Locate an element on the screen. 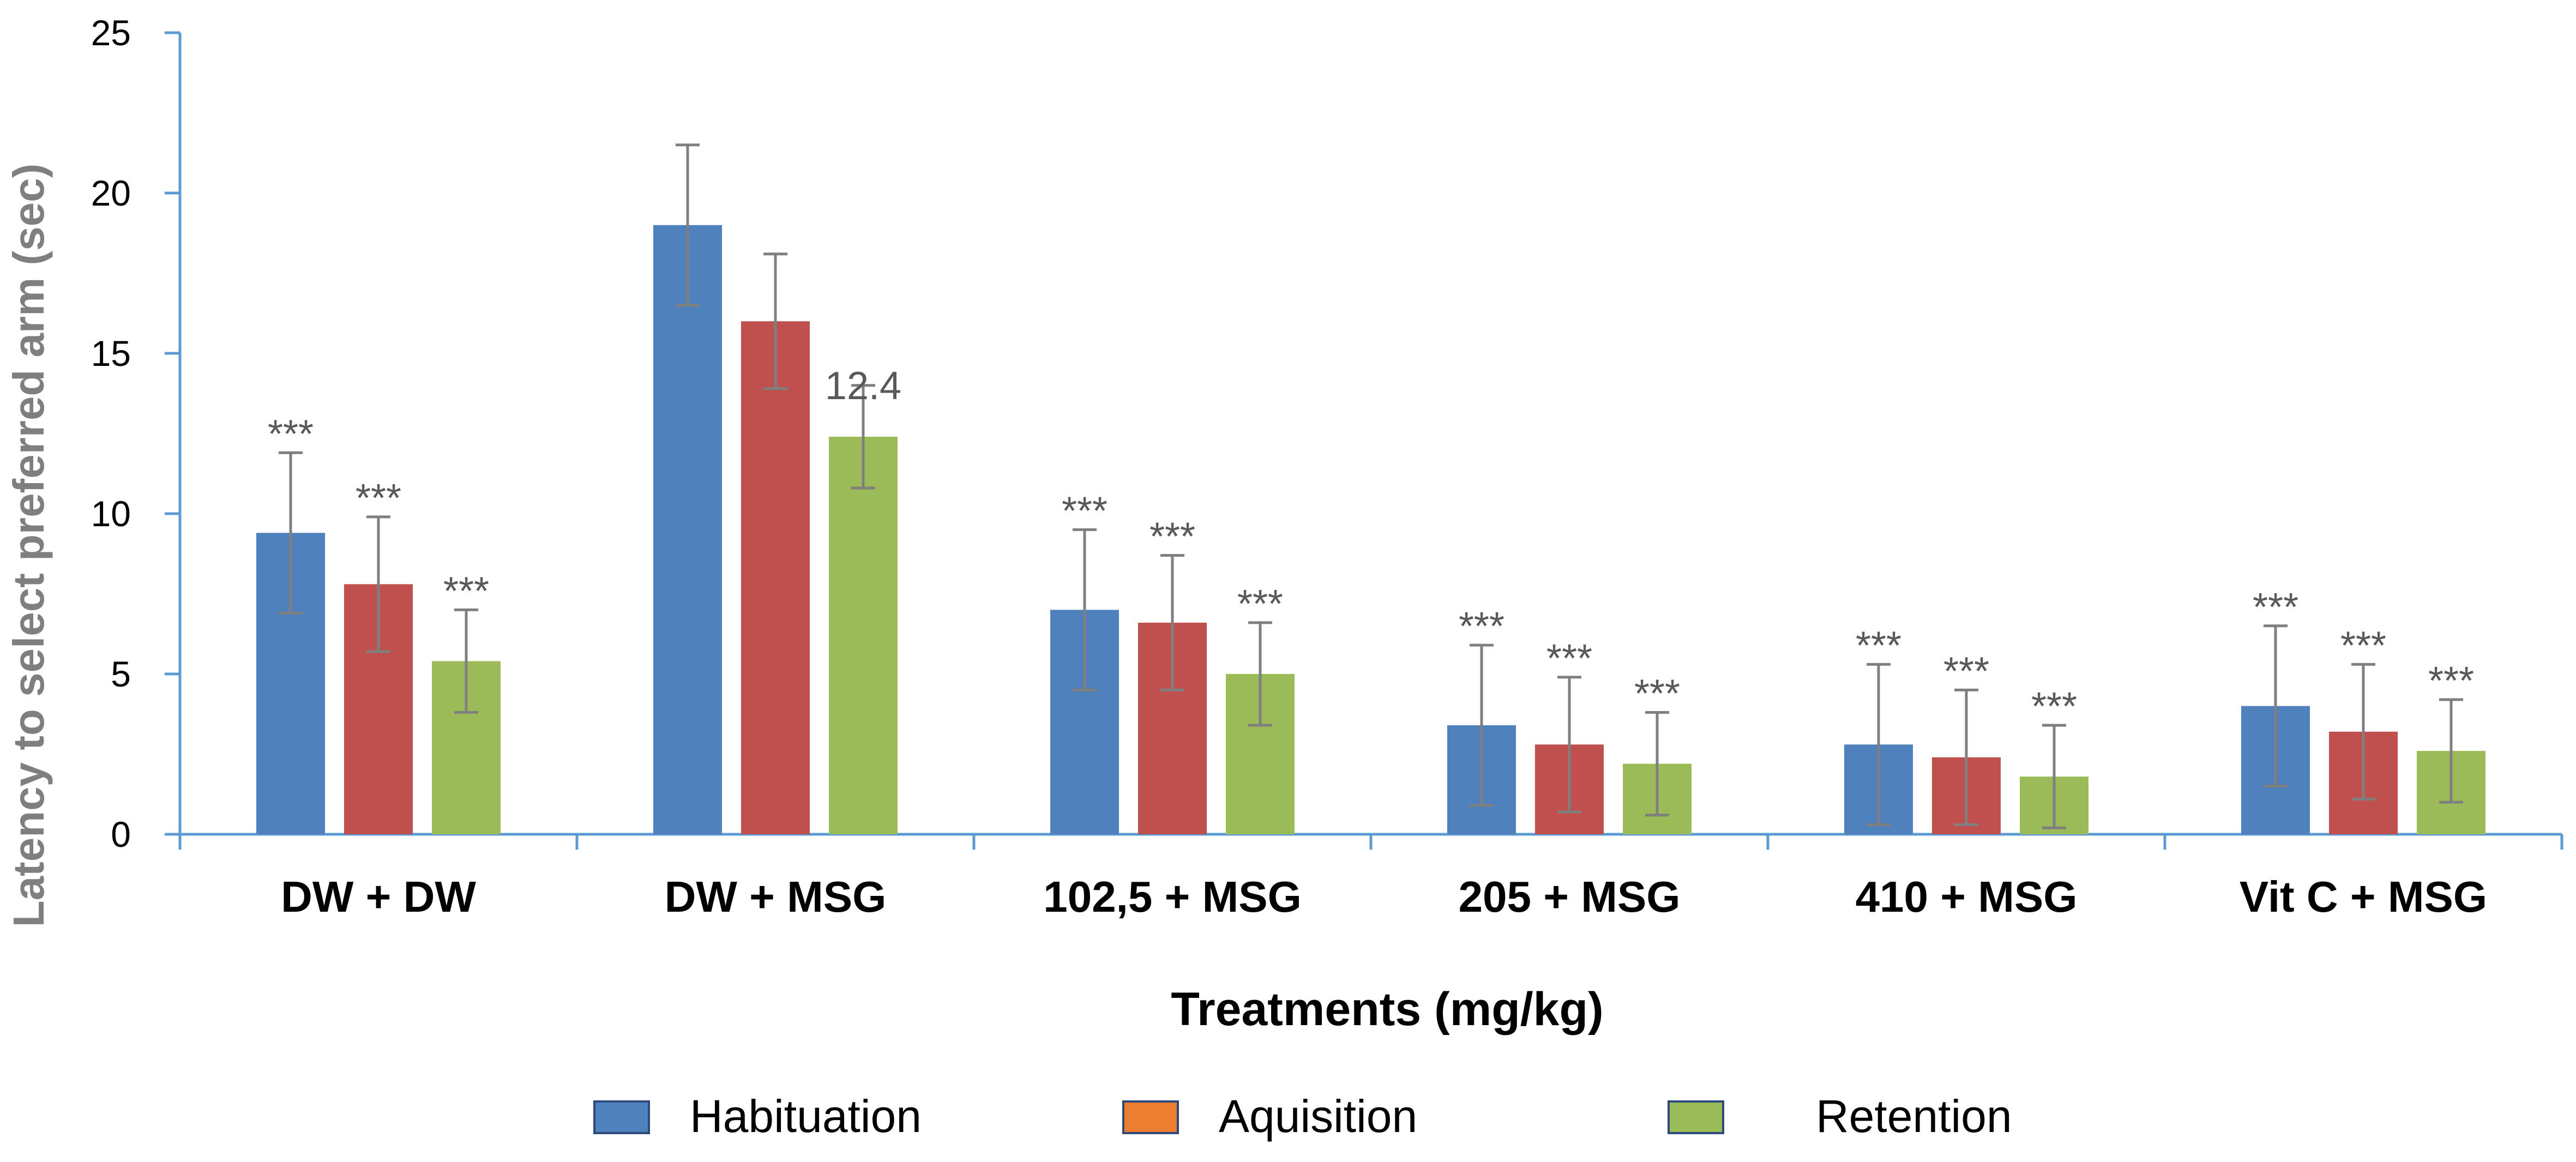  legend-label-habituation: Habituation is located at coordinates (806, 1116).